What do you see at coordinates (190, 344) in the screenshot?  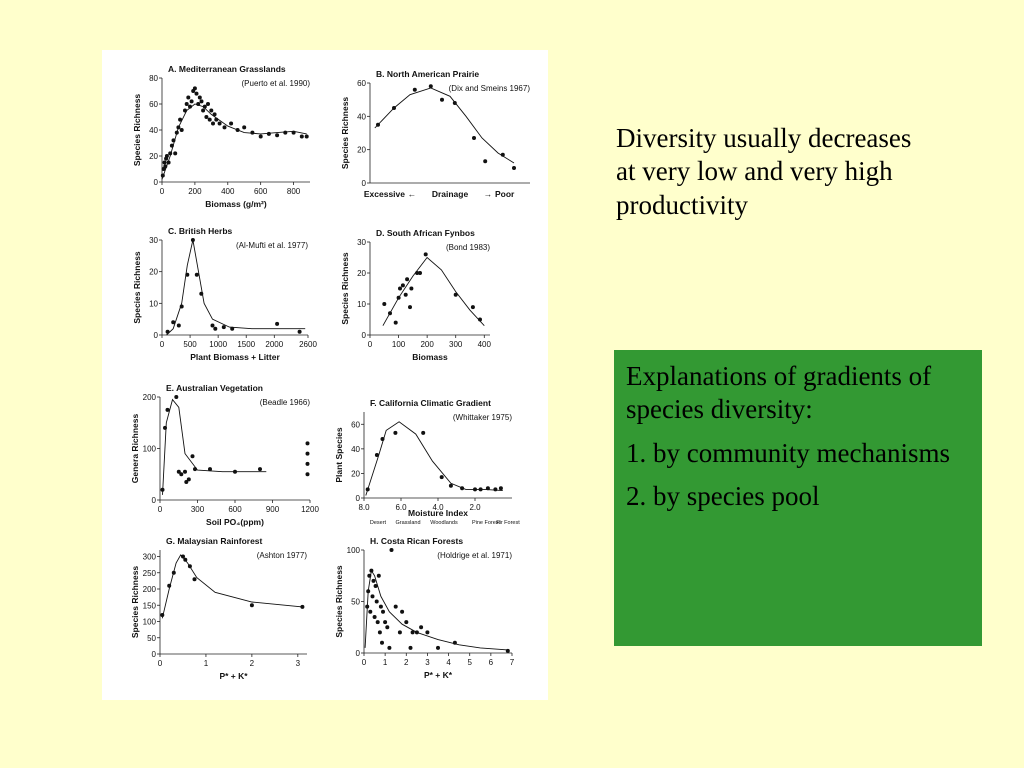 I see `x-tick-label: 500` at bounding box center [190, 344].